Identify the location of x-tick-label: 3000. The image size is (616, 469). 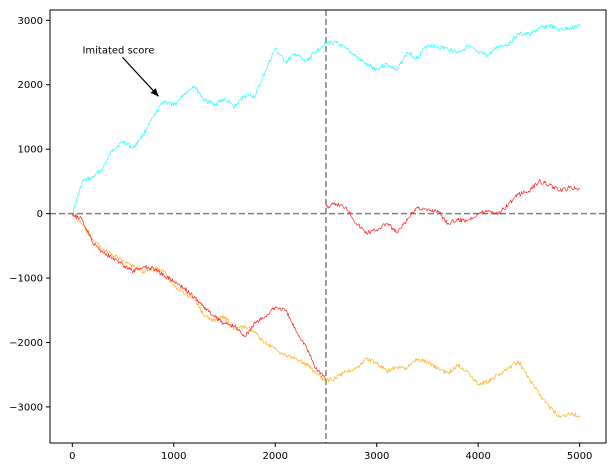
(376, 456).